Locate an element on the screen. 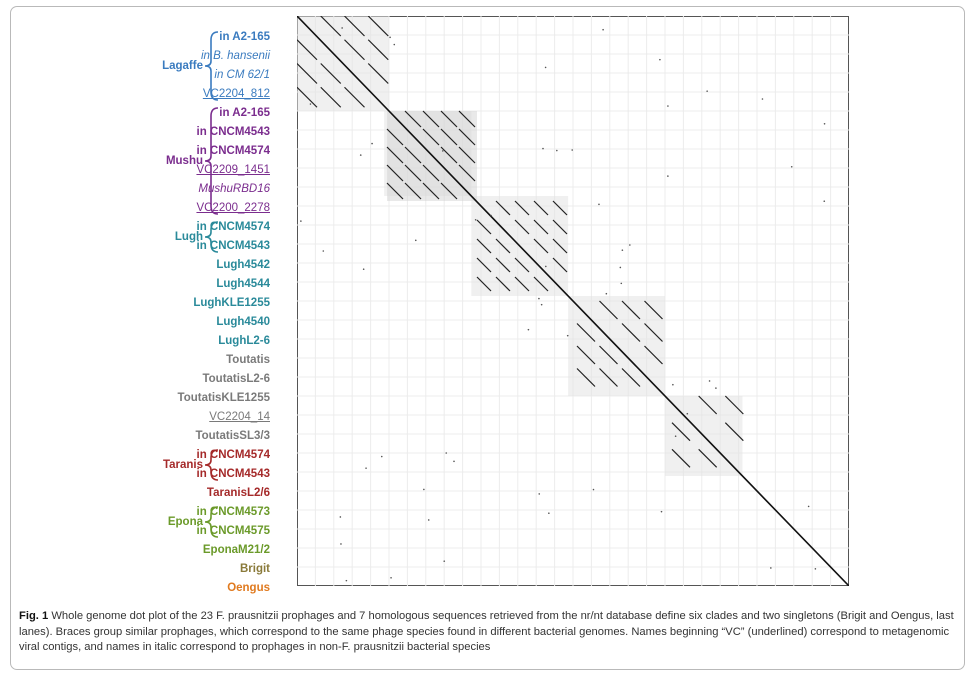 This screenshot has height=678, width=977. lane-label: Lugh4542 is located at coordinates (243, 265).